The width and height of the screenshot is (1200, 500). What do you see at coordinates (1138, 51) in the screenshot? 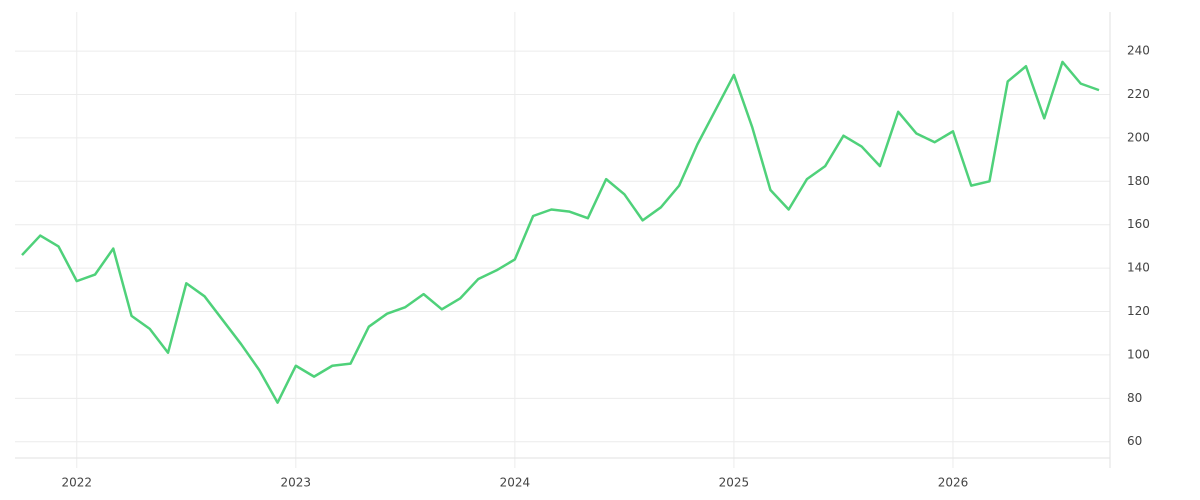
I see `y-tick-label: 240` at bounding box center [1138, 51].